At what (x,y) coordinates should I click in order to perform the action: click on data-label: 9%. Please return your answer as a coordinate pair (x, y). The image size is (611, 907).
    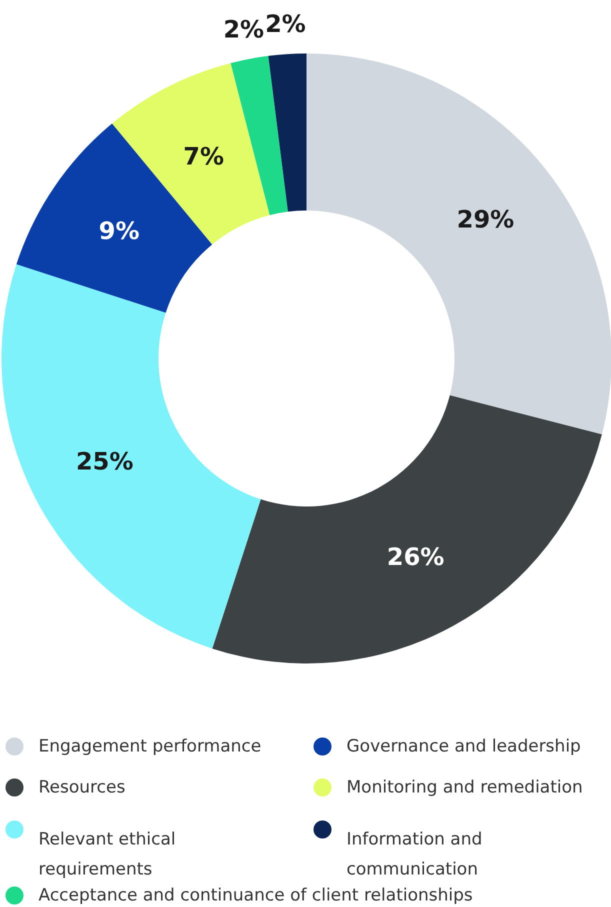
    Looking at the image, I should click on (119, 231).